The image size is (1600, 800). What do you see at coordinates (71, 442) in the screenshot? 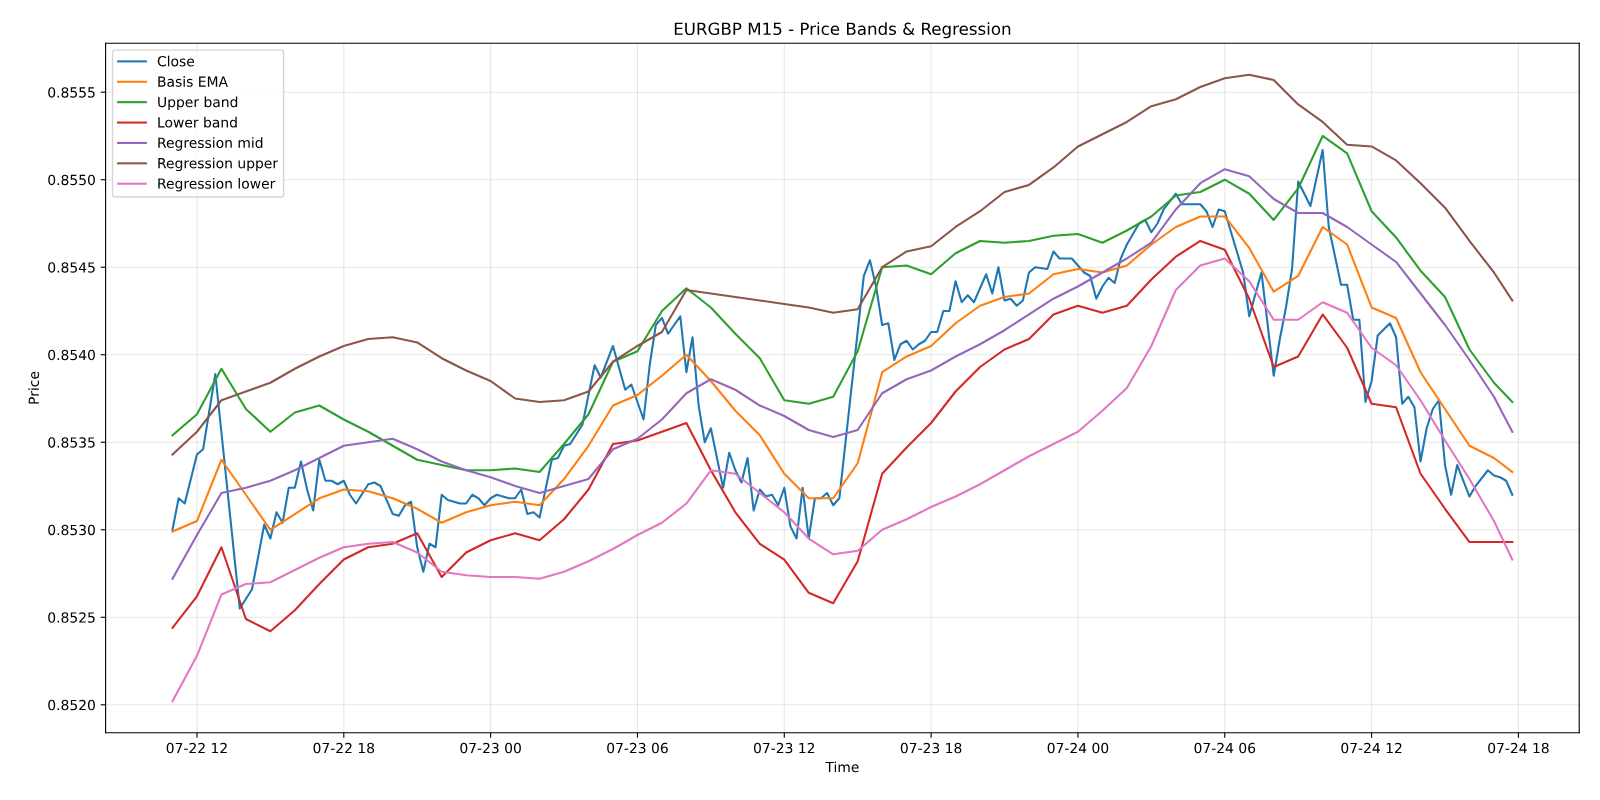
I see `y-tick-label: 0.8535` at bounding box center [71, 442].